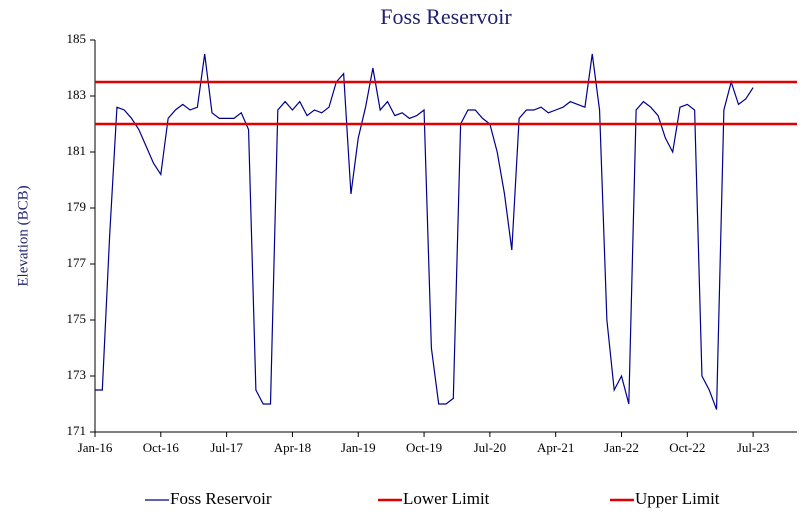 The width and height of the screenshot is (808, 520). I want to click on x-tick-label: Apr-18, so click(292, 447).